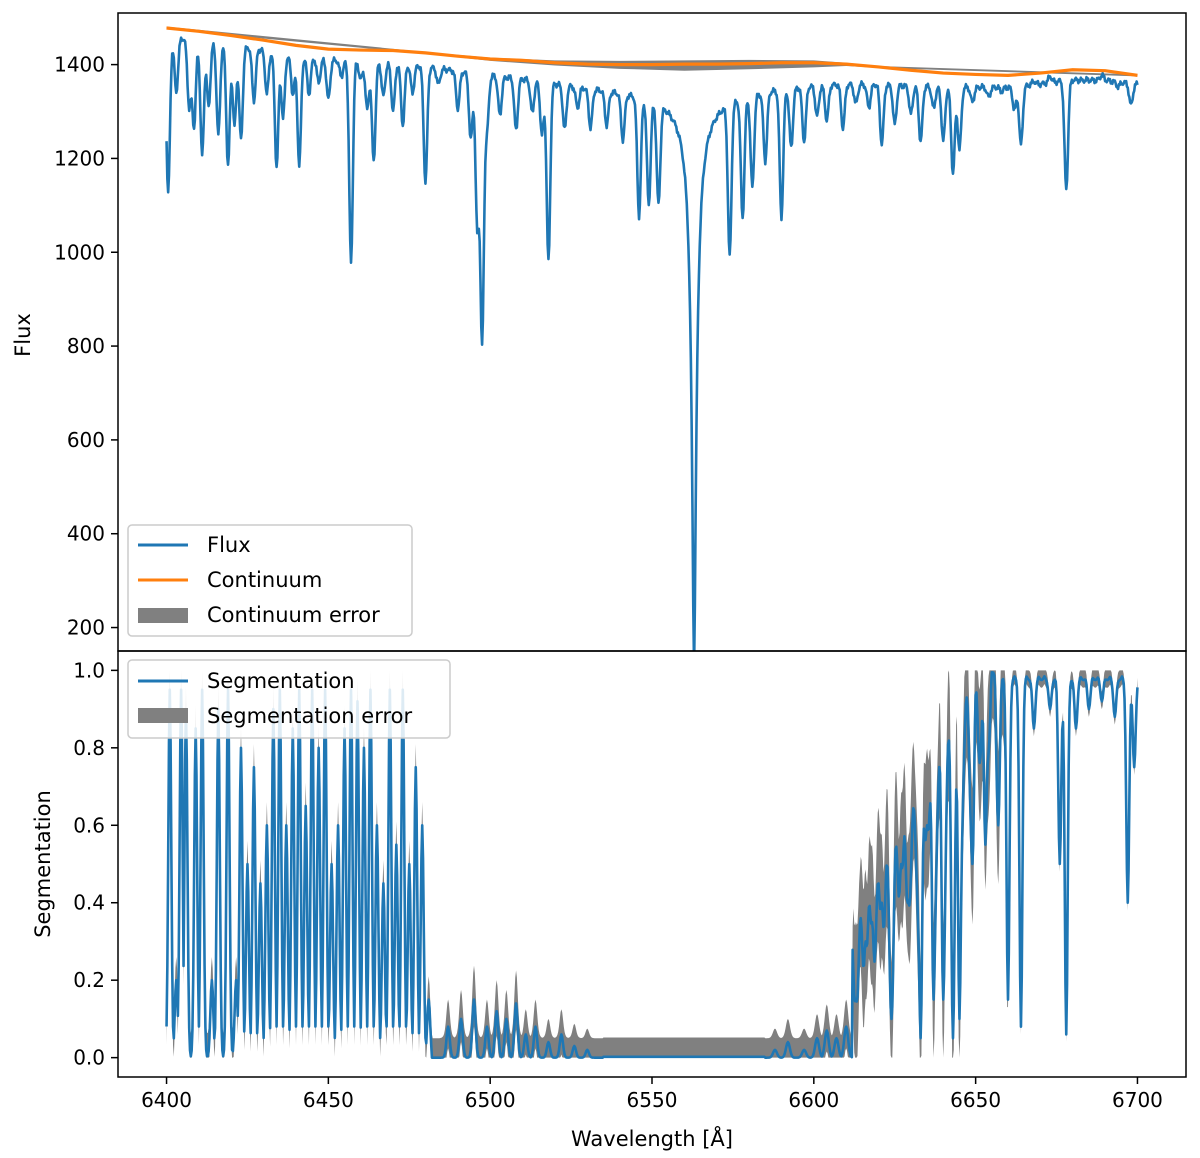 Image resolution: width=1200 pixels, height=1158 pixels. What do you see at coordinates (23, 335) in the screenshot?
I see `flux-y-axis-title: Flux` at bounding box center [23, 335].